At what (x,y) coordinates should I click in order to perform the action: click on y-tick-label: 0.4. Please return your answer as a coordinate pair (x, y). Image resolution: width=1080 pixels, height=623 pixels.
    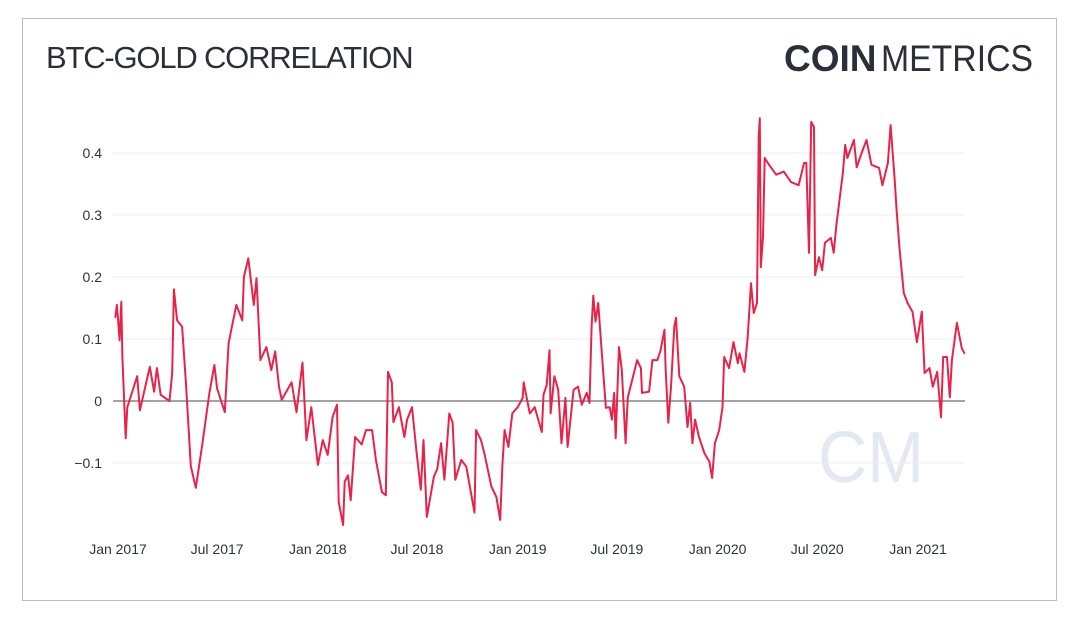
    Looking at the image, I should click on (93, 153).